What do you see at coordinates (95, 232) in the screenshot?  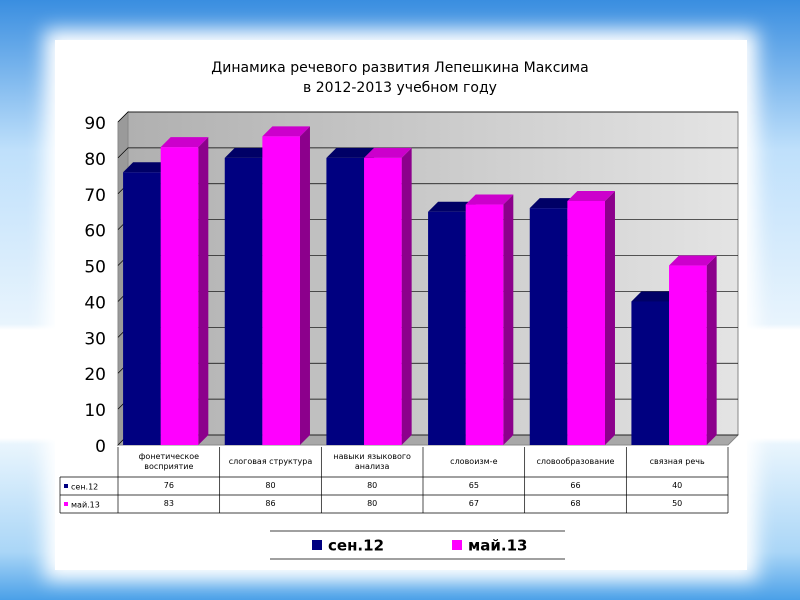 I see `y-tick-label: 60` at bounding box center [95, 232].